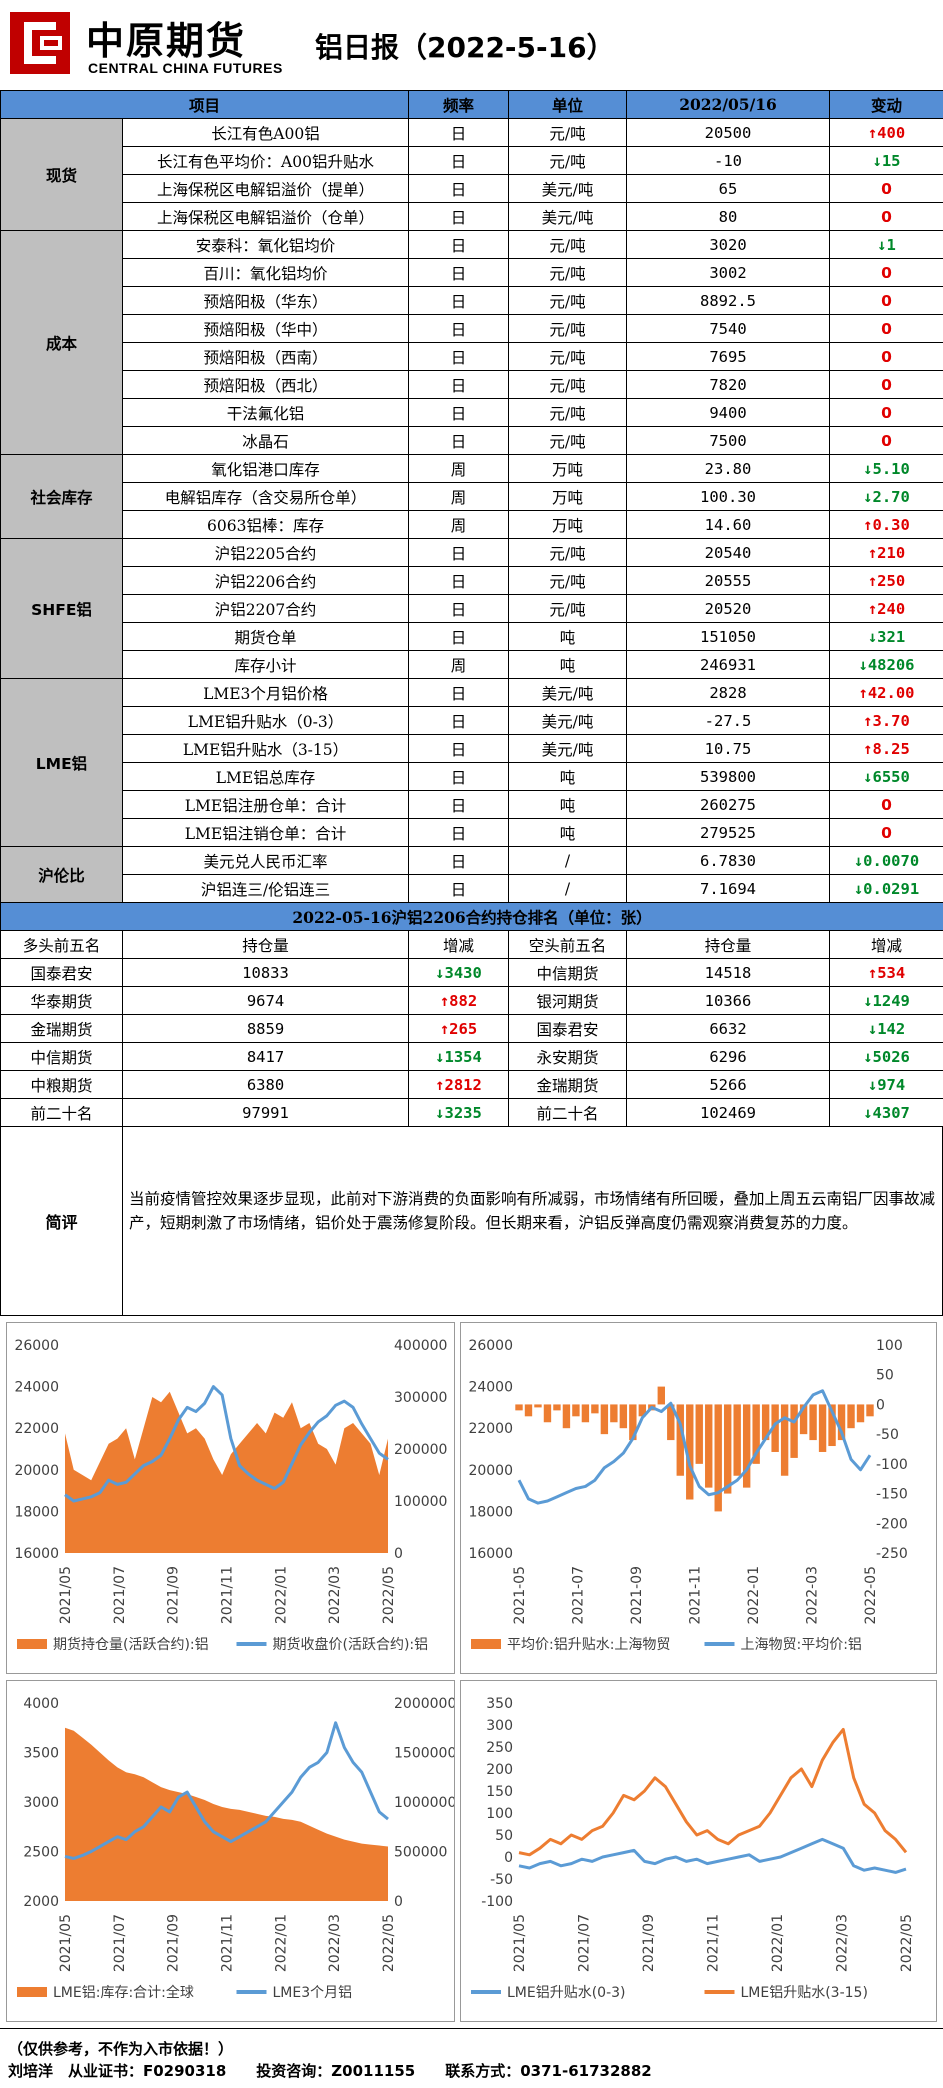 The height and width of the screenshot is (2088, 943). What do you see at coordinates (728, 804) in the screenshot?
I see `cell-value: 260275` at bounding box center [728, 804].